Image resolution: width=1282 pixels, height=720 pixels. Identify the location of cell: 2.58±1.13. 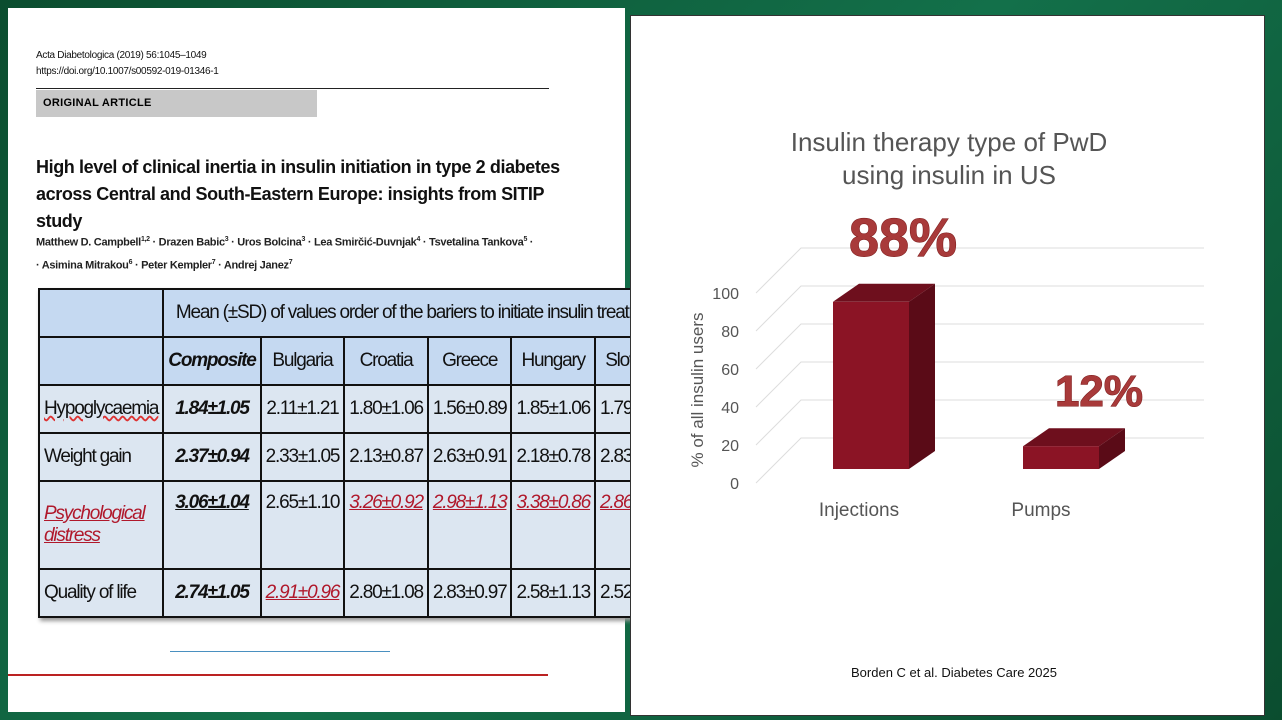
(553, 593).